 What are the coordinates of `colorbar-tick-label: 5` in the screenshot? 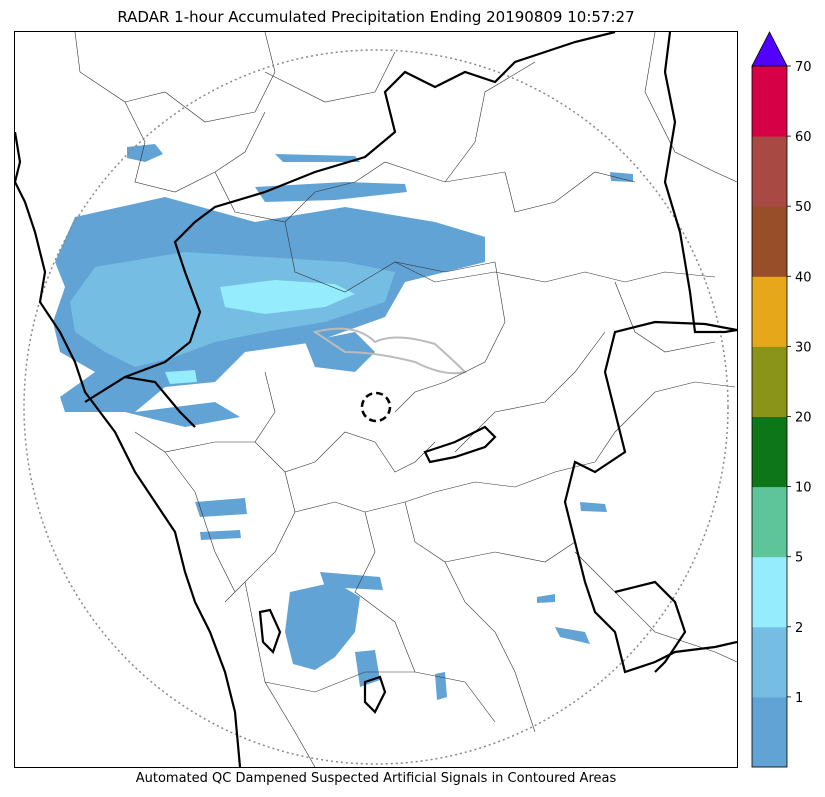 It's located at (799, 558).